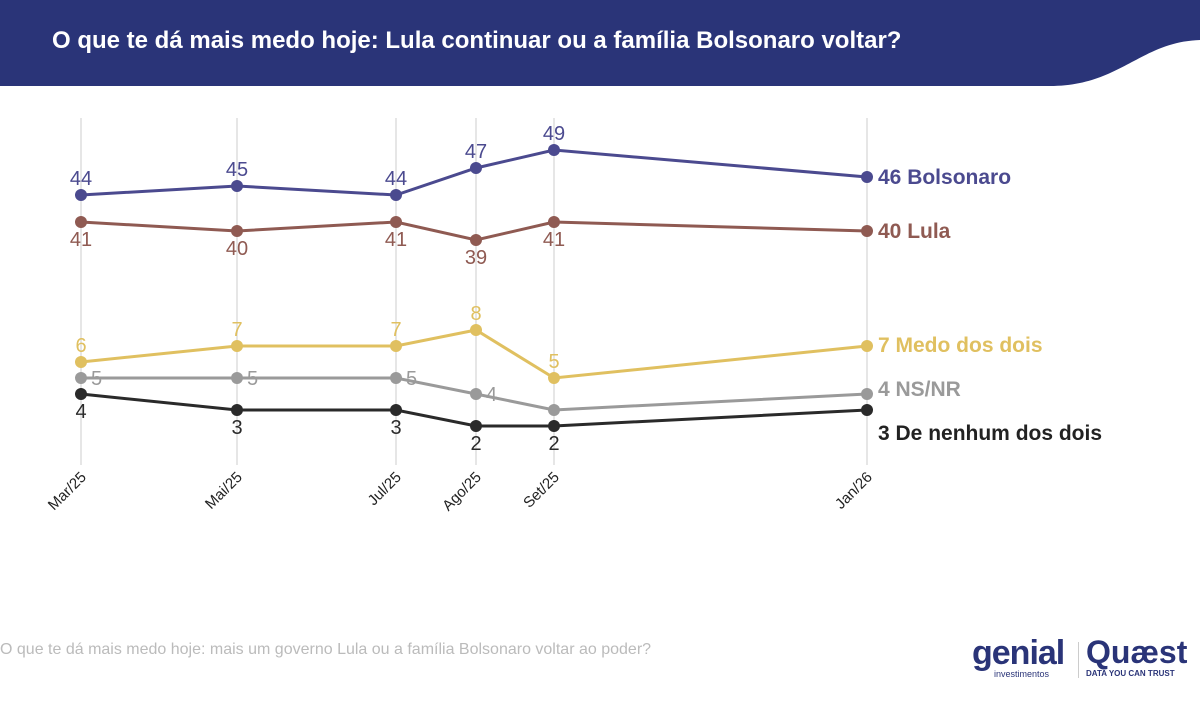 This screenshot has height=702, width=1200. Describe the element at coordinates (944, 177) in the screenshot. I see `series-end-label: 46 Bolsonaro` at that location.